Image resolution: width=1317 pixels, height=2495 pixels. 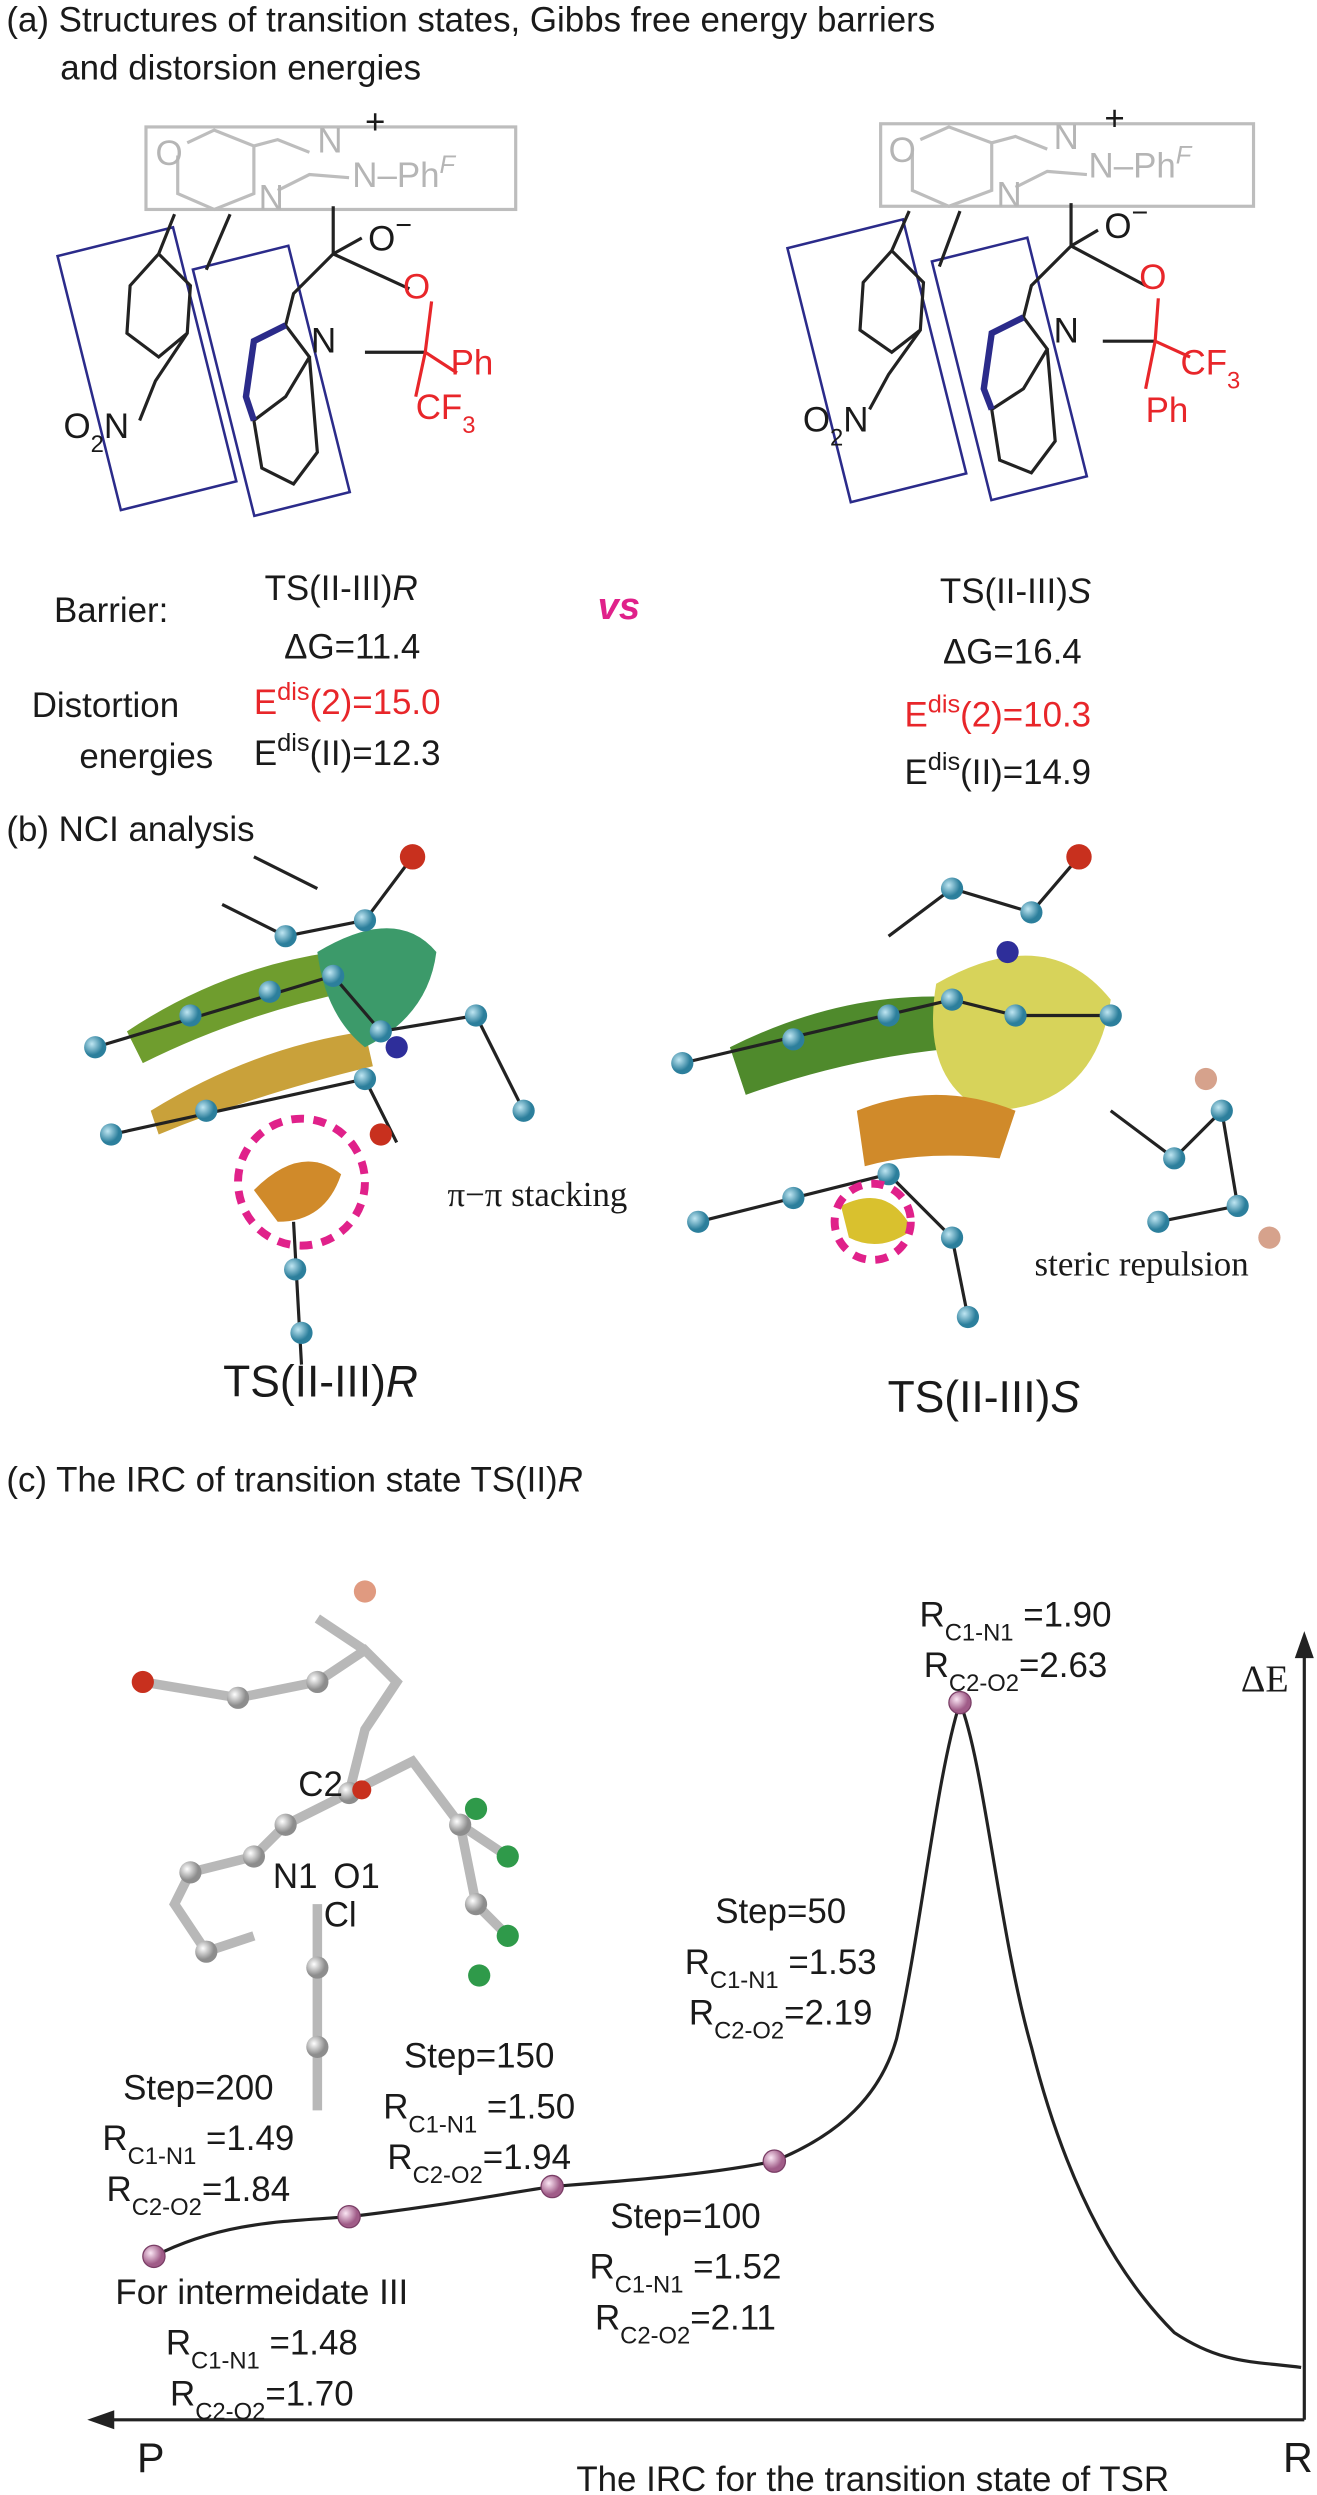 What do you see at coordinates (402, 1381) in the screenshot?
I see `label: R` at bounding box center [402, 1381].